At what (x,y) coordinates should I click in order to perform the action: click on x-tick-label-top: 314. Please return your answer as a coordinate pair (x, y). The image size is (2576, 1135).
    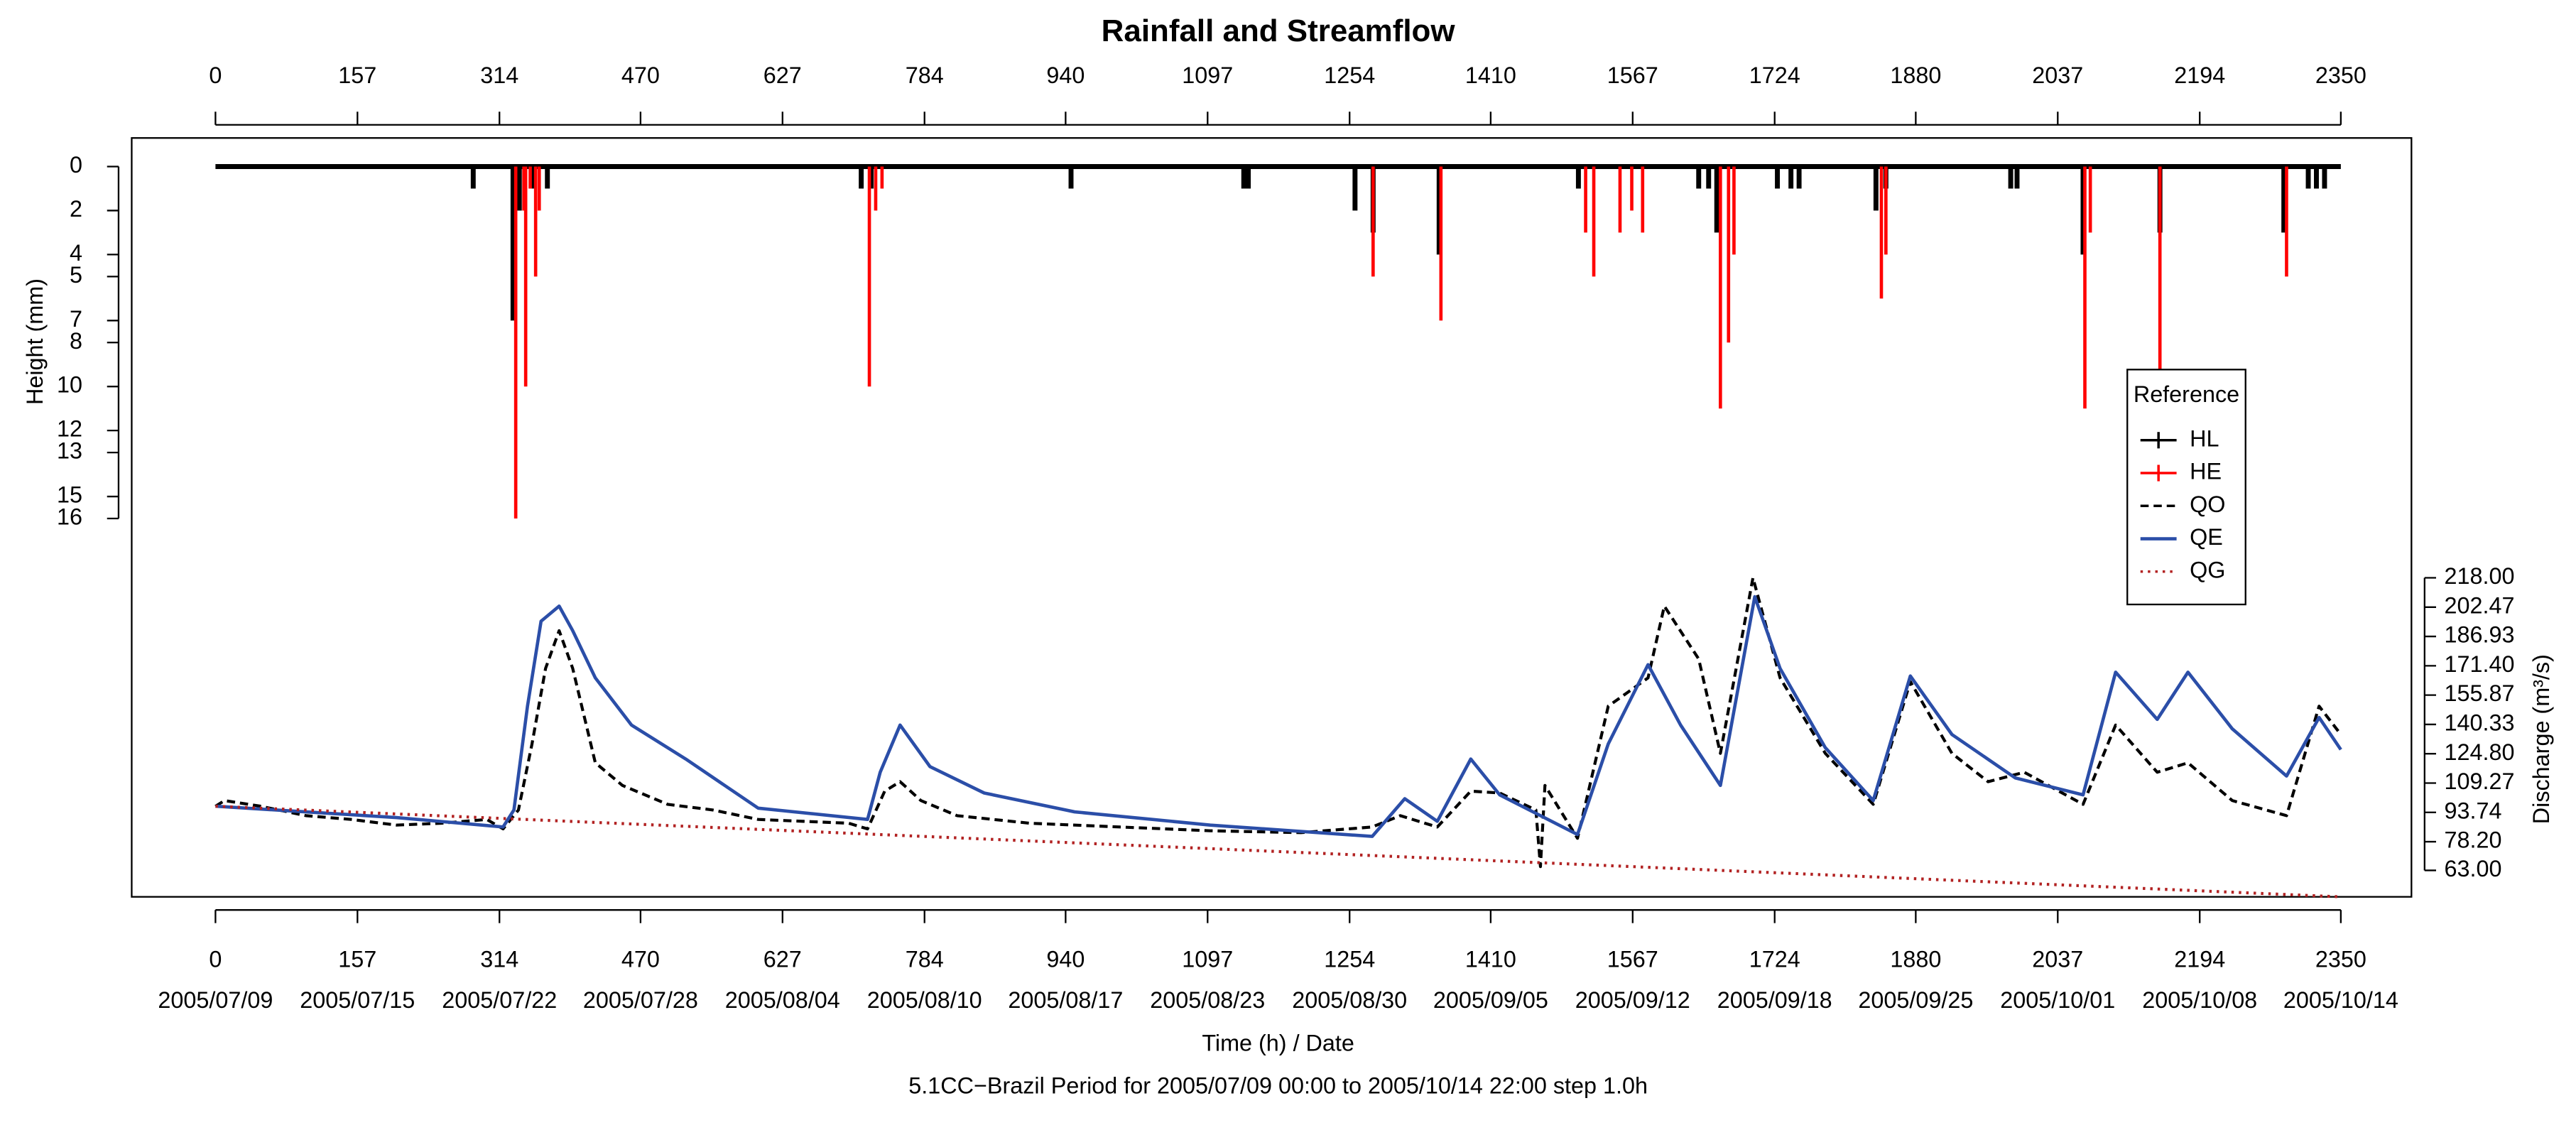
    Looking at the image, I should click on (499, 75).